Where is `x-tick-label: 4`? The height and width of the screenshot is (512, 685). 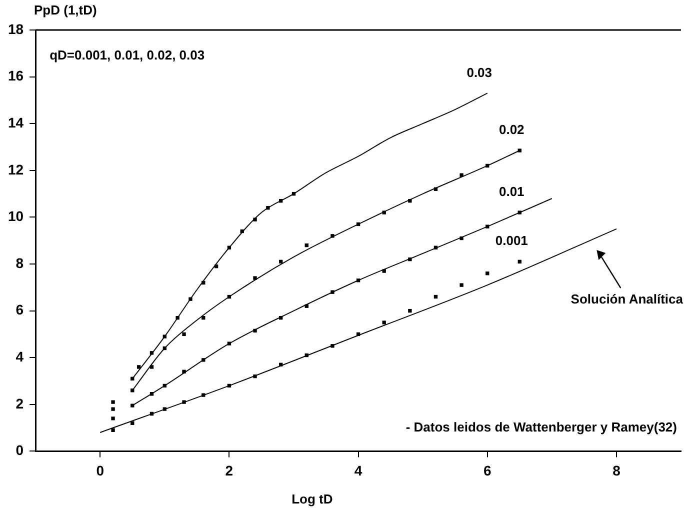
x-tick-label: 4 is located at coordinates (358, 470).